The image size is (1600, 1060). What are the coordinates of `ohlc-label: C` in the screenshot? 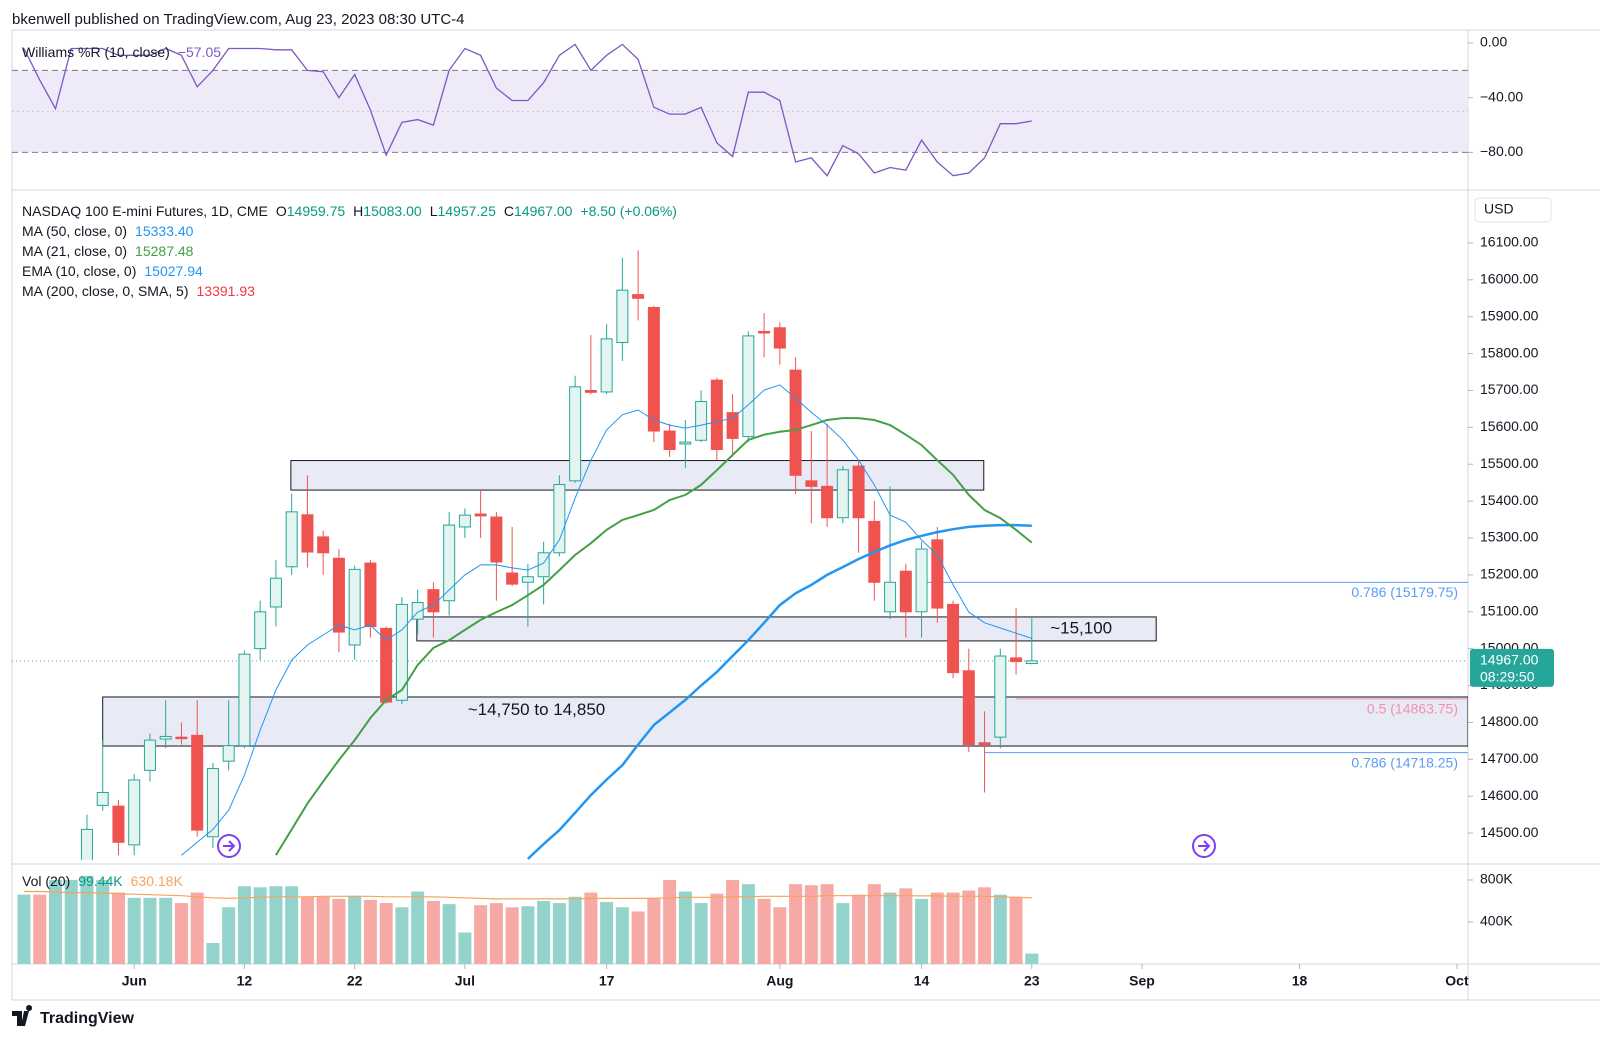 It's located at (509, 211).